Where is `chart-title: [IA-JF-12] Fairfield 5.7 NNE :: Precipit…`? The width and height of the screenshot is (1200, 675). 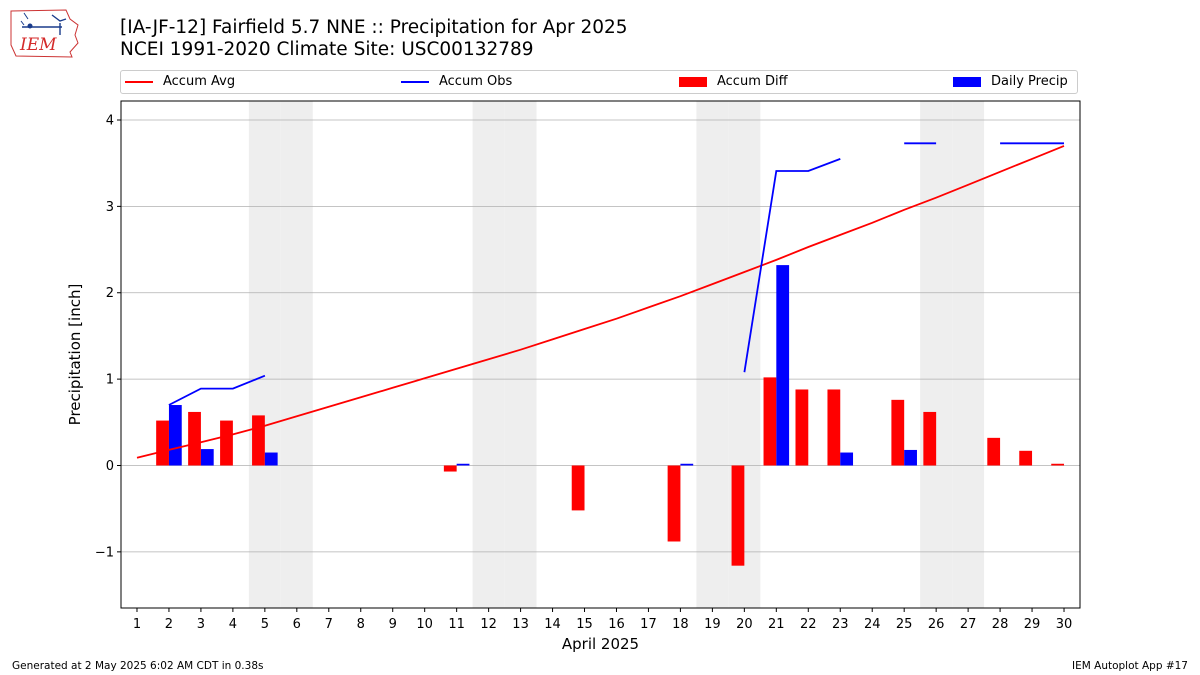
chart-title: [IA-JF-12] Fairfield 5.7 NNE :: Precipit… is located at coordinates (374, 27).